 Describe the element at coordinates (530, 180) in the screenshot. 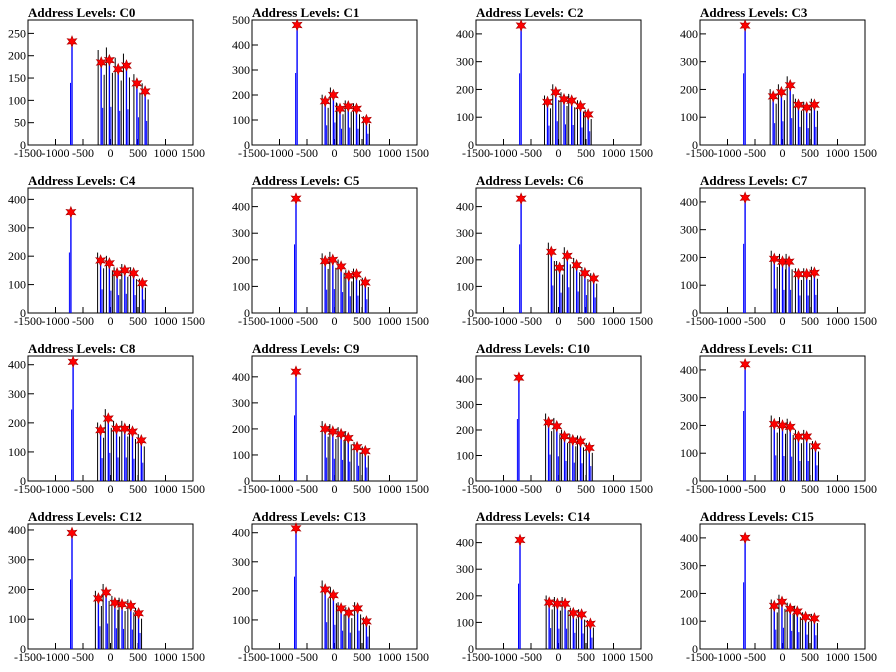

I see `chart-title: Address Levels: C6` at that location.